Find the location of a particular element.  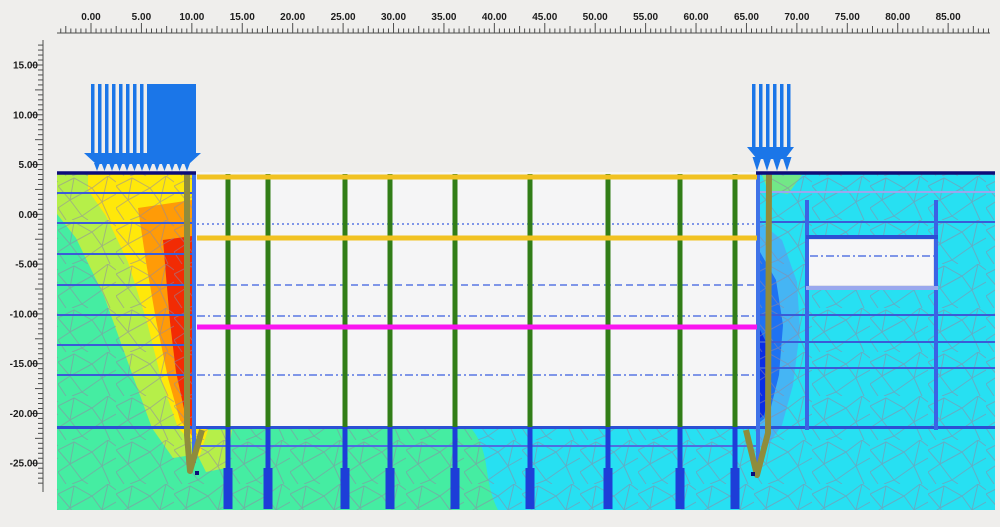

h-ruler-label: 50.00 is located at coordinates (595, 17).